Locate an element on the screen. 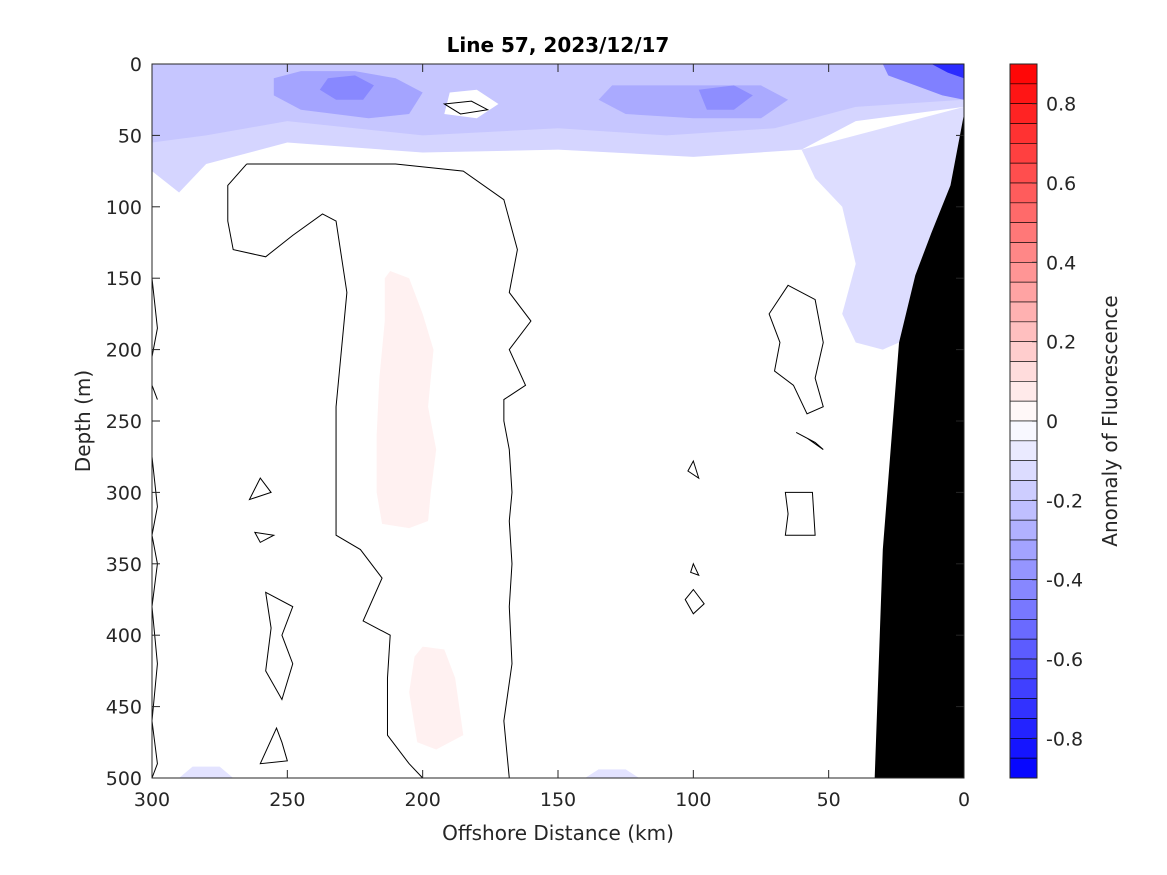  y-tick-label: 100 is located at coordinates (124, 208).